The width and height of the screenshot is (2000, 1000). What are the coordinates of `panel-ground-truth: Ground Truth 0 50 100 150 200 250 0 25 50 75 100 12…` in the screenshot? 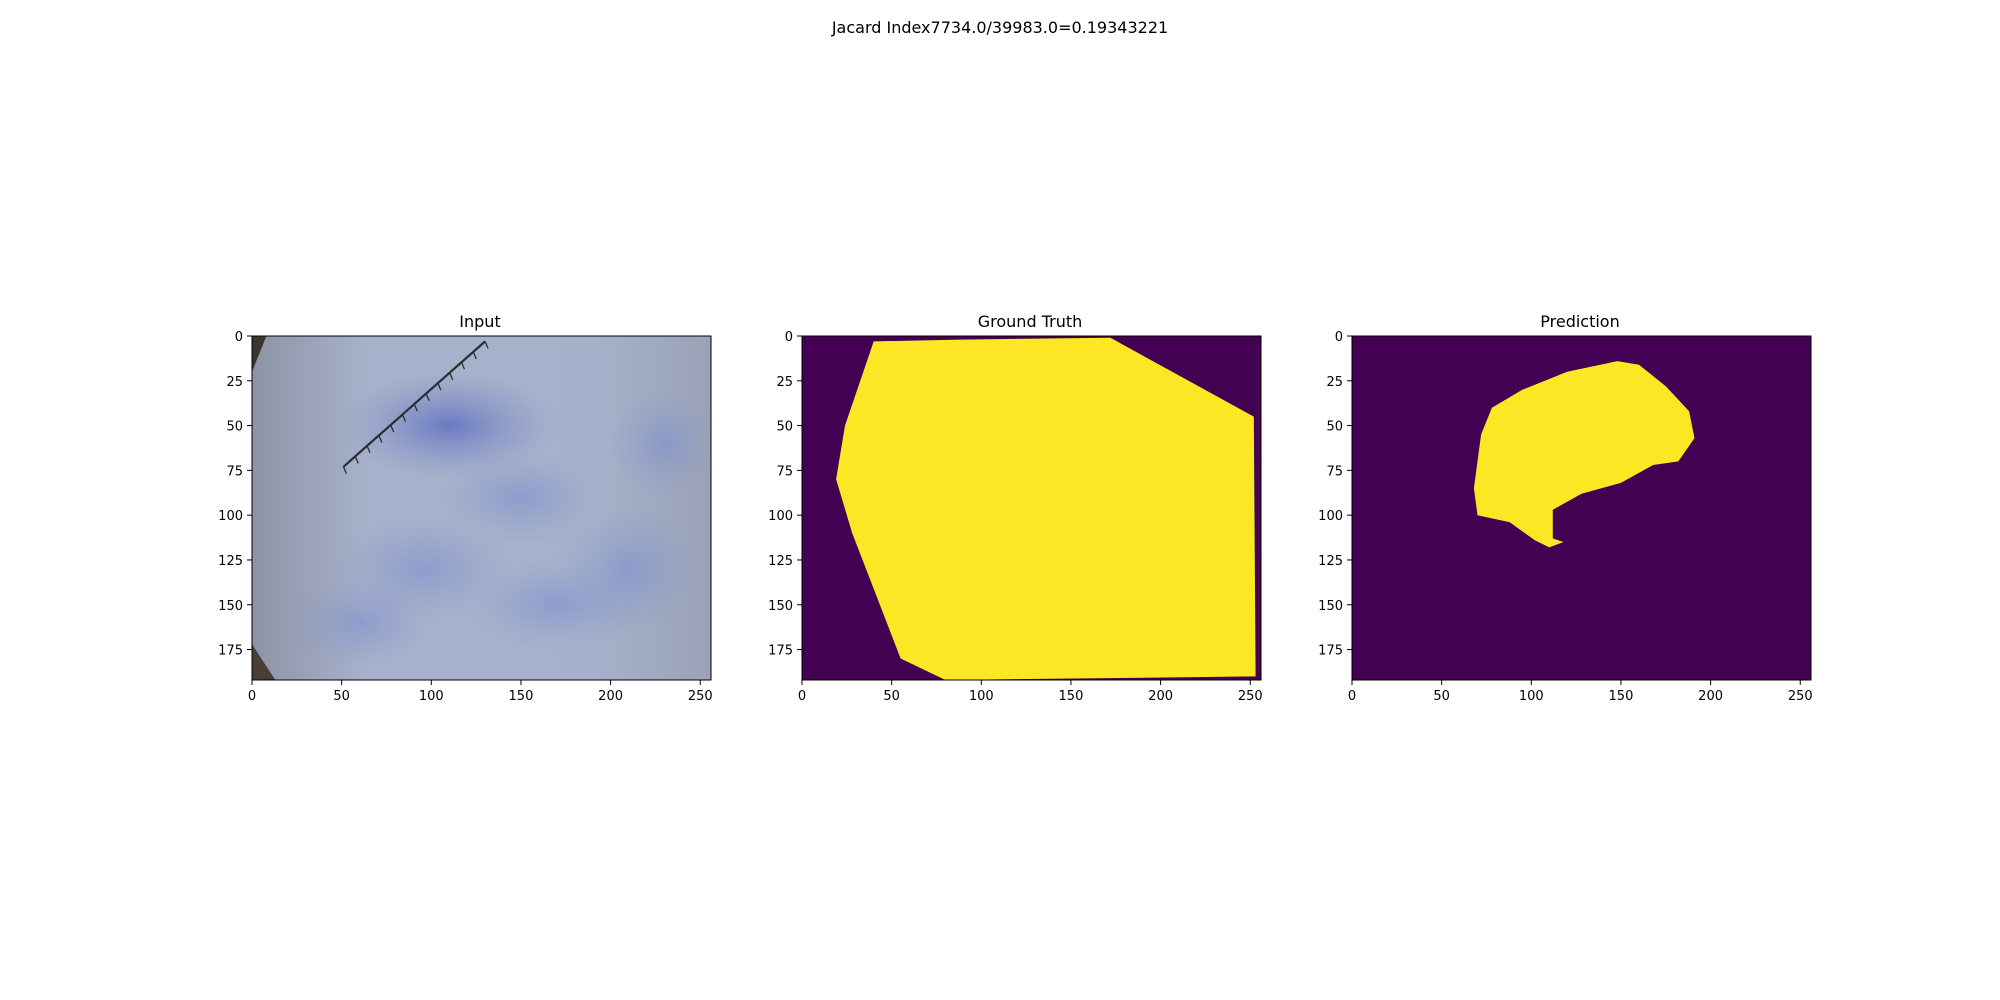 It's located at (1015, 508).